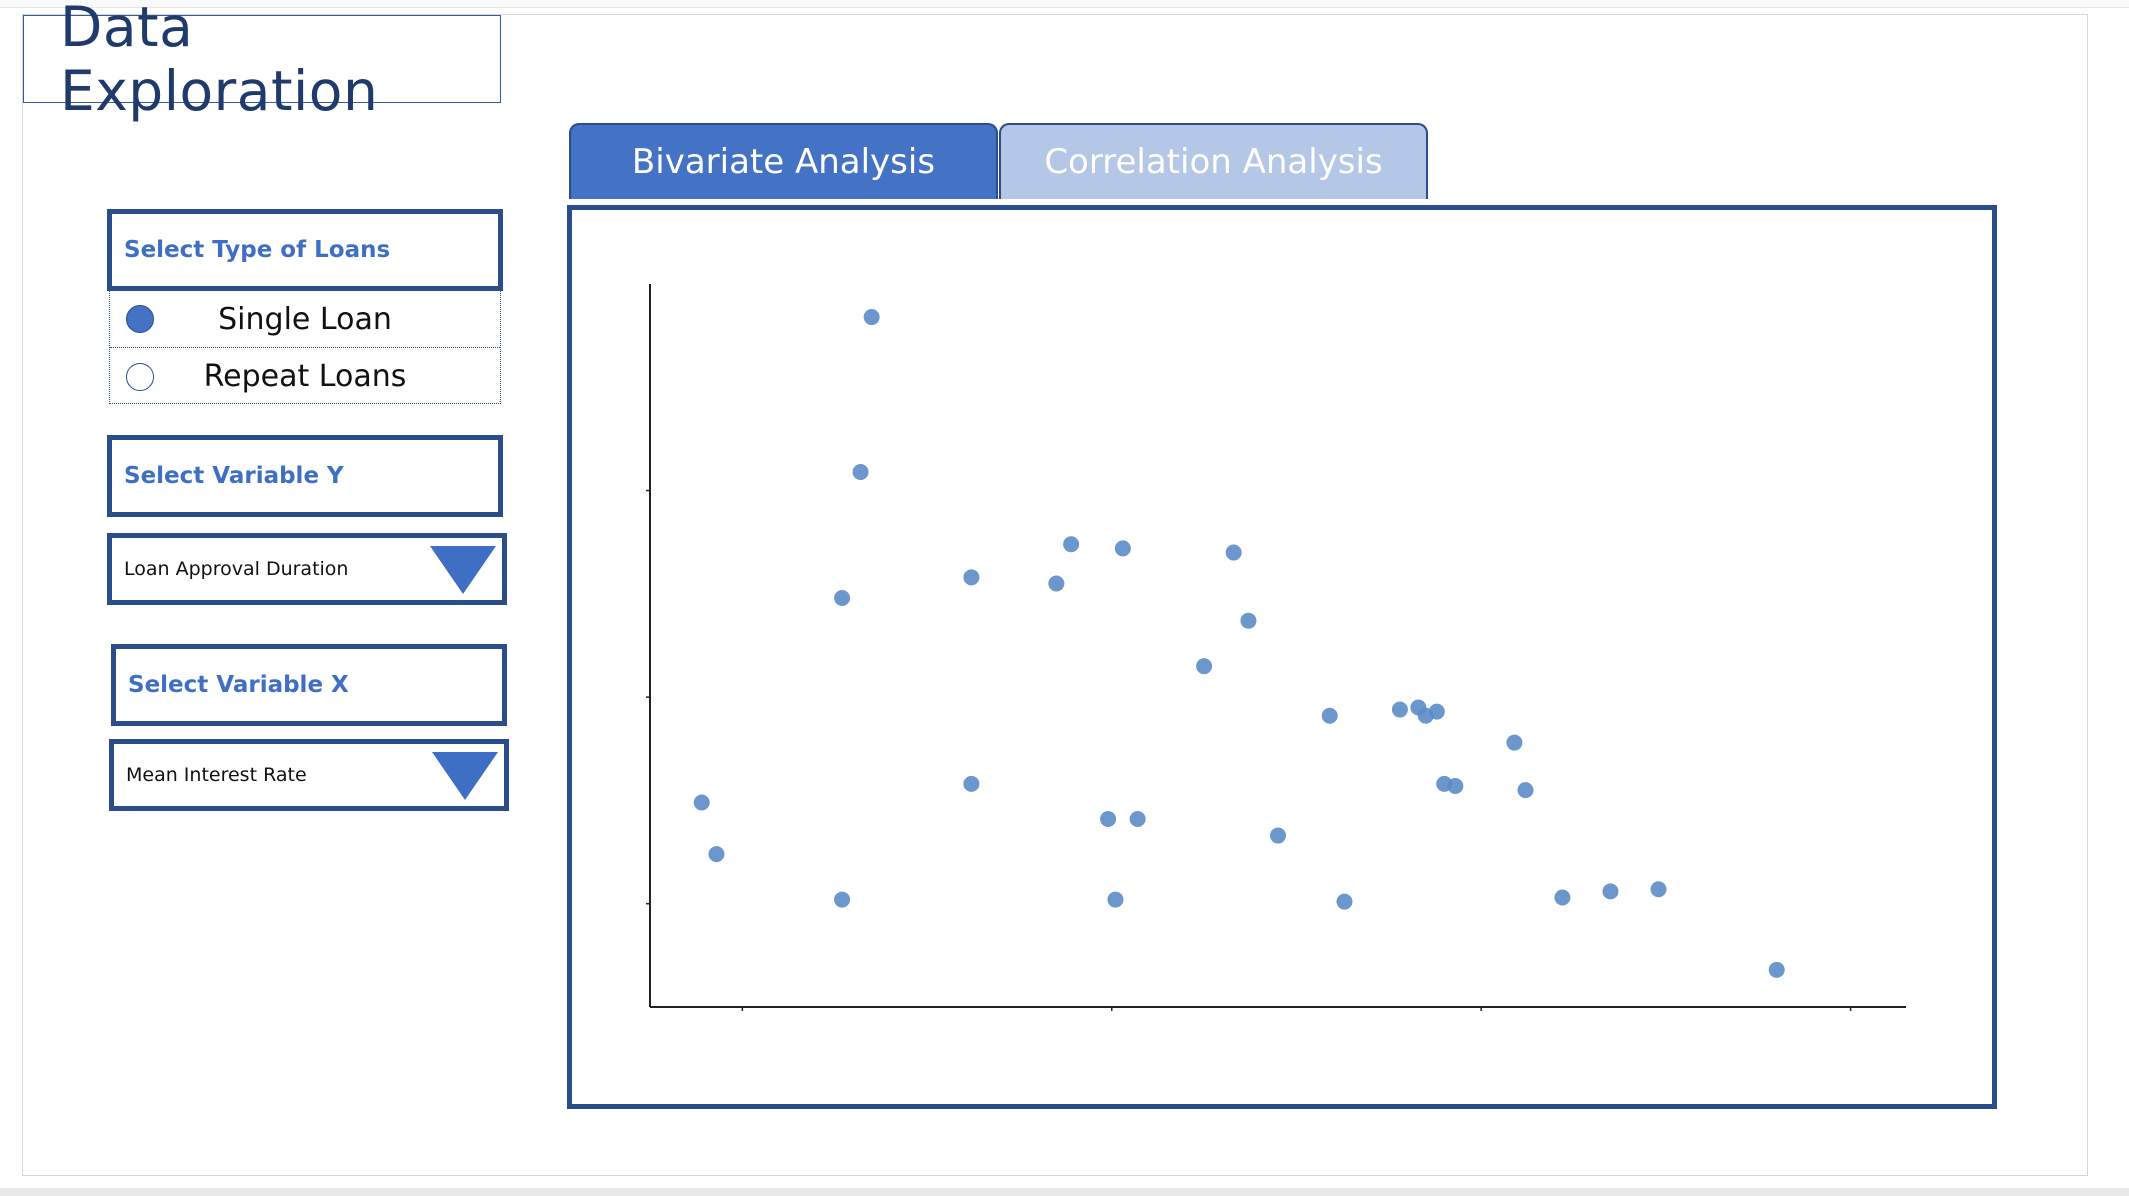 The height and width of the screenshot is (1196, 2129). I want to click on radio-single-loan: Single Loan, so click(305, 319).